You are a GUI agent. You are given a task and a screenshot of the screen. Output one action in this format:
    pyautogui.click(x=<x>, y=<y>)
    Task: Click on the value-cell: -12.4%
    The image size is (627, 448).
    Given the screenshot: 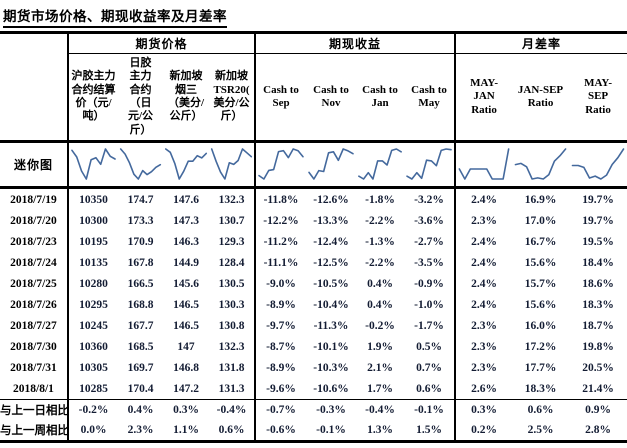 What is the action you would take?
    pyautogui.click(x=331, y=241)
    